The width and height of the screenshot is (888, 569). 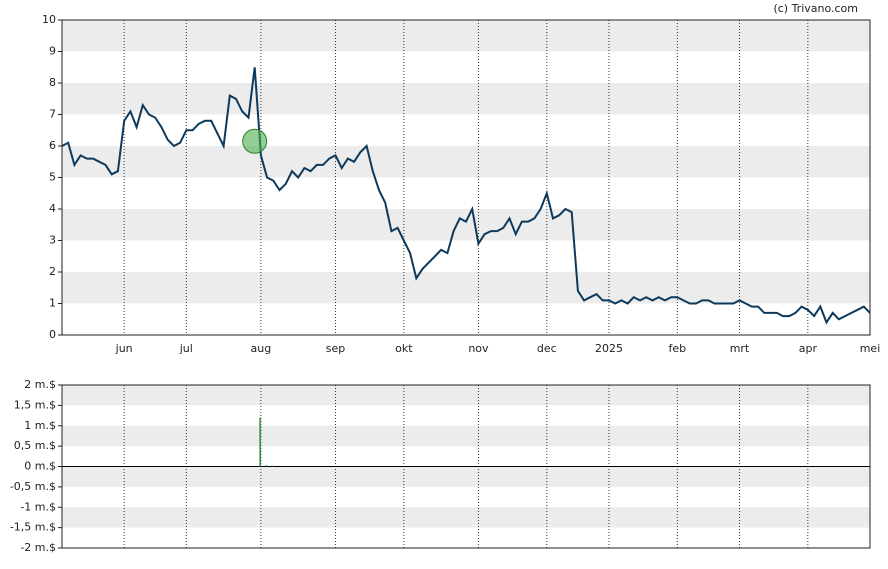 What do you see at coordinates (678, 348) in the screenshot?
I see `x-tick-label: feb` at bounding box center [678, 348].